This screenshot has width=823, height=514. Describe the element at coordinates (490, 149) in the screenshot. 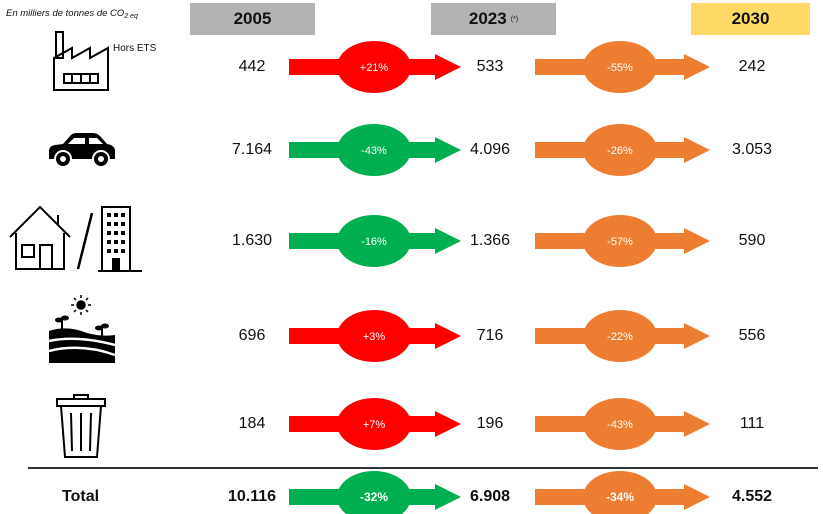

I see `row-2-value-2023: 4.096` at that location.